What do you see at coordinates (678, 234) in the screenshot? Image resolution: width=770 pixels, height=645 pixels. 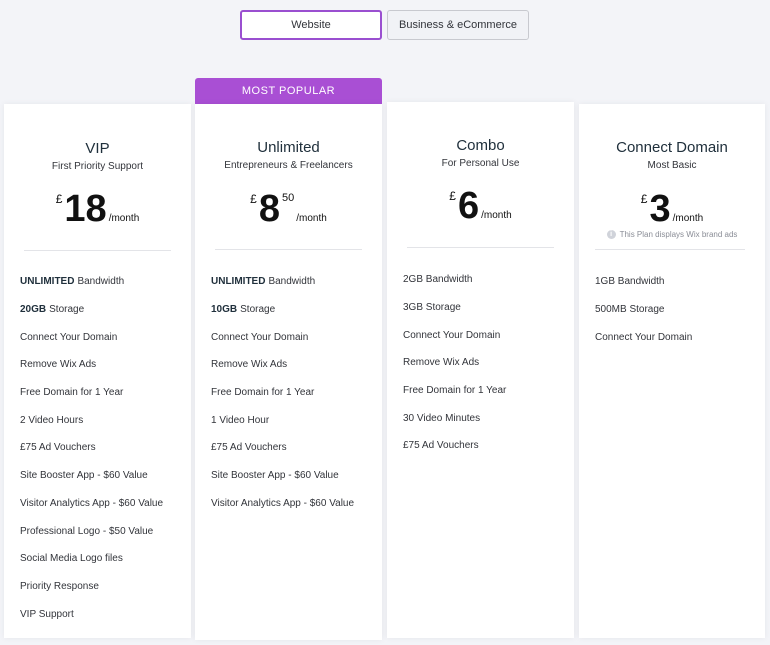 I see `brand-ads-note-text: This Plan displays Wix brand ads` at bounding box center [678, 234].